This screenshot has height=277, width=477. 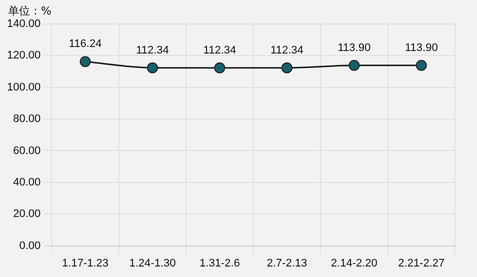 What do you see at coordinates (287, 263) in the screenshot?
I see `x-tick-label: 2.7-2.13` at bounding box center [287, 263].